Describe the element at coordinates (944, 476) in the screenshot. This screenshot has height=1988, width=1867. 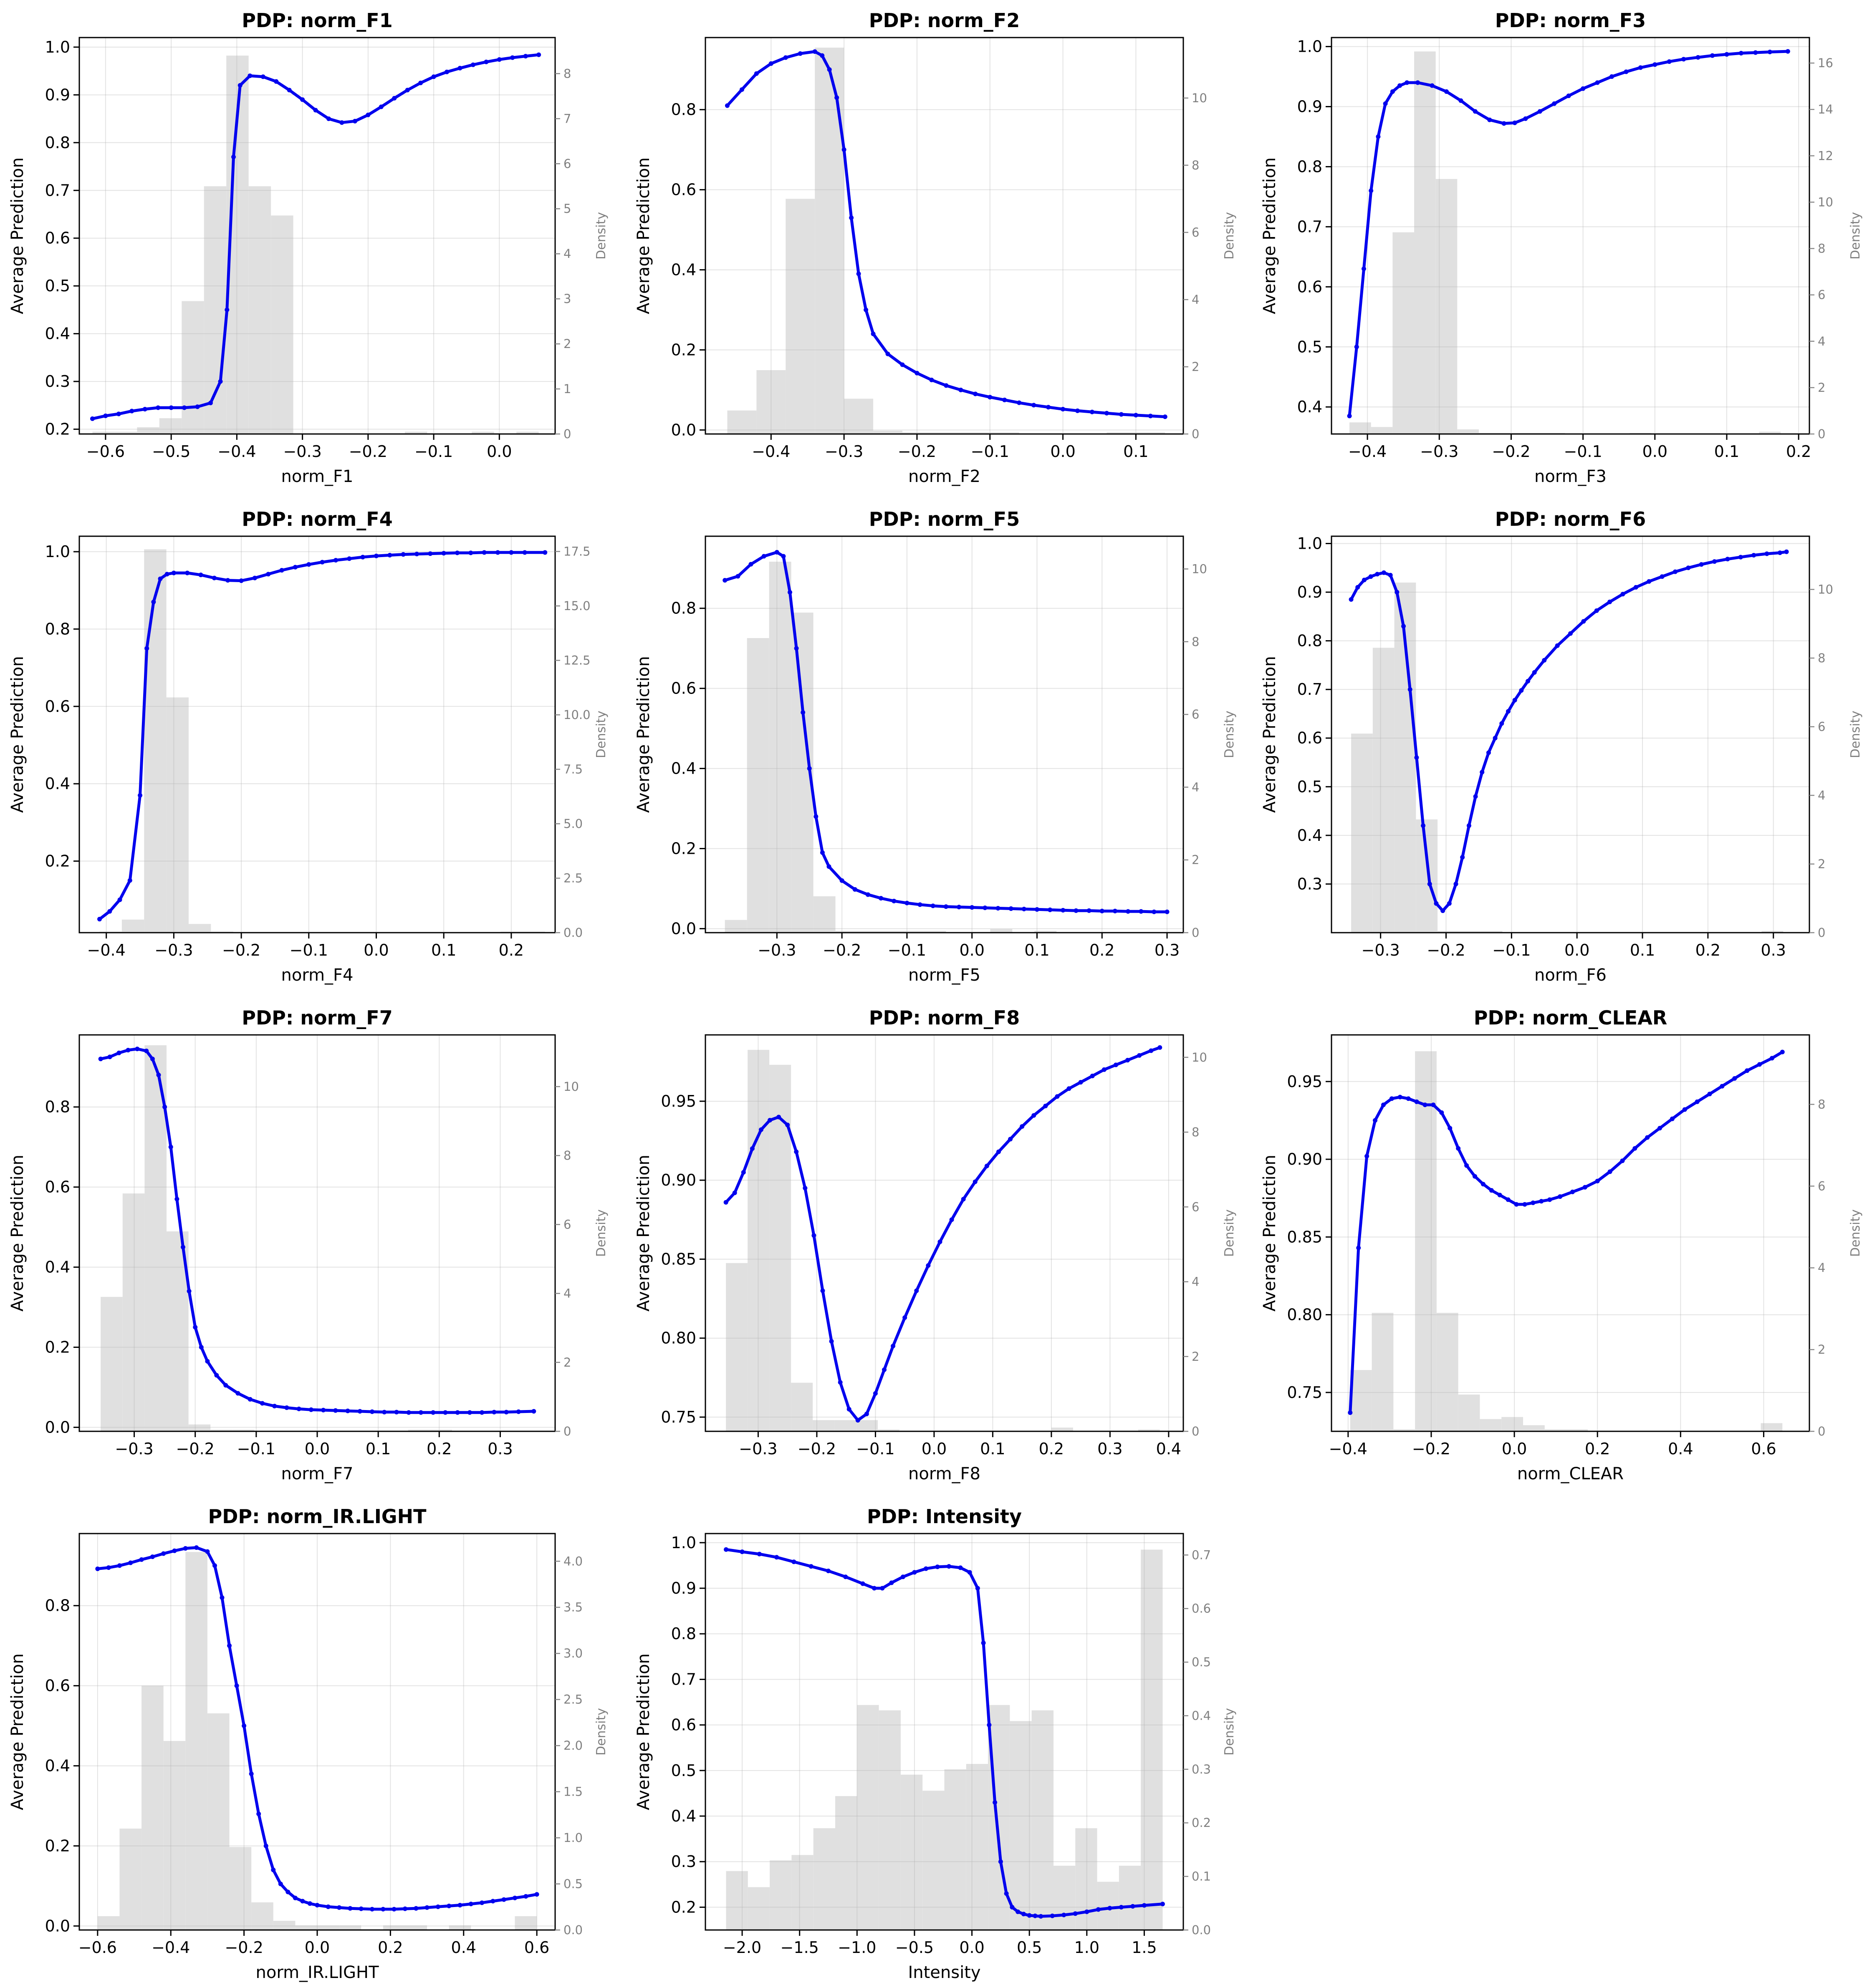
I see `x-axis-label: norm_F2` at that location.